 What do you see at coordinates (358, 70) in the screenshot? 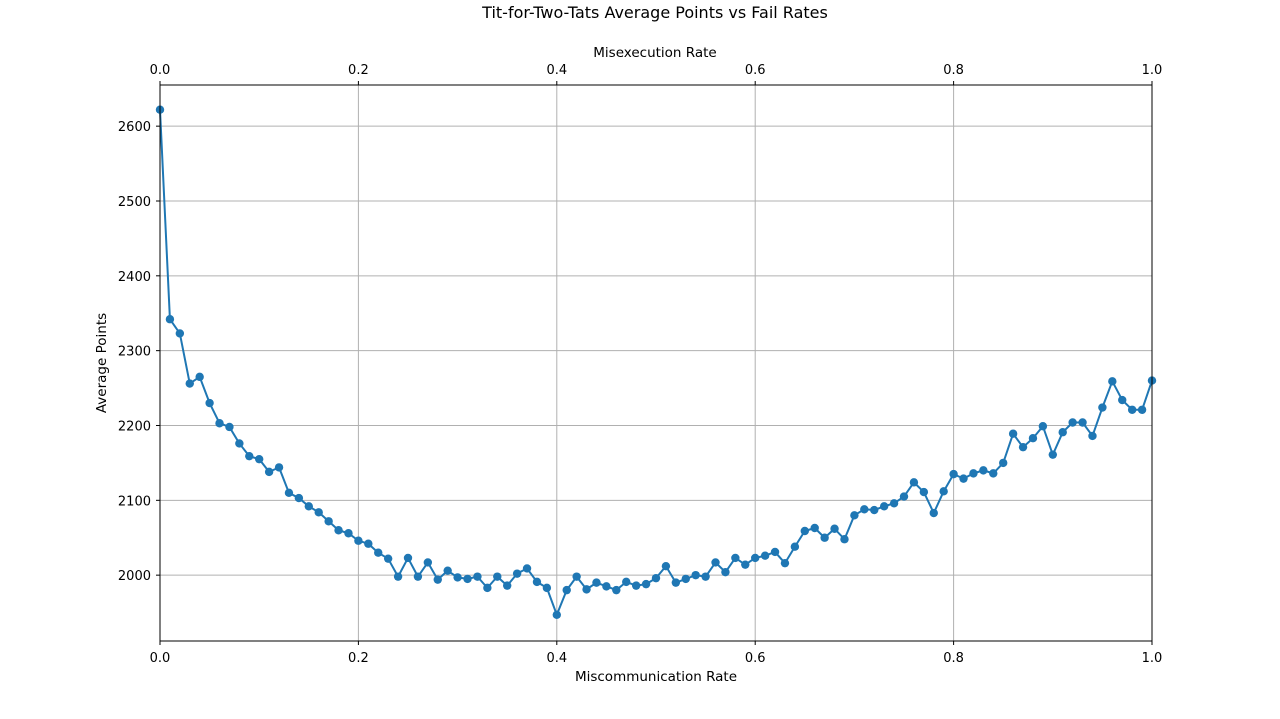
I see `x2-tick-label: 0.2` at bounding box center [358, 70].